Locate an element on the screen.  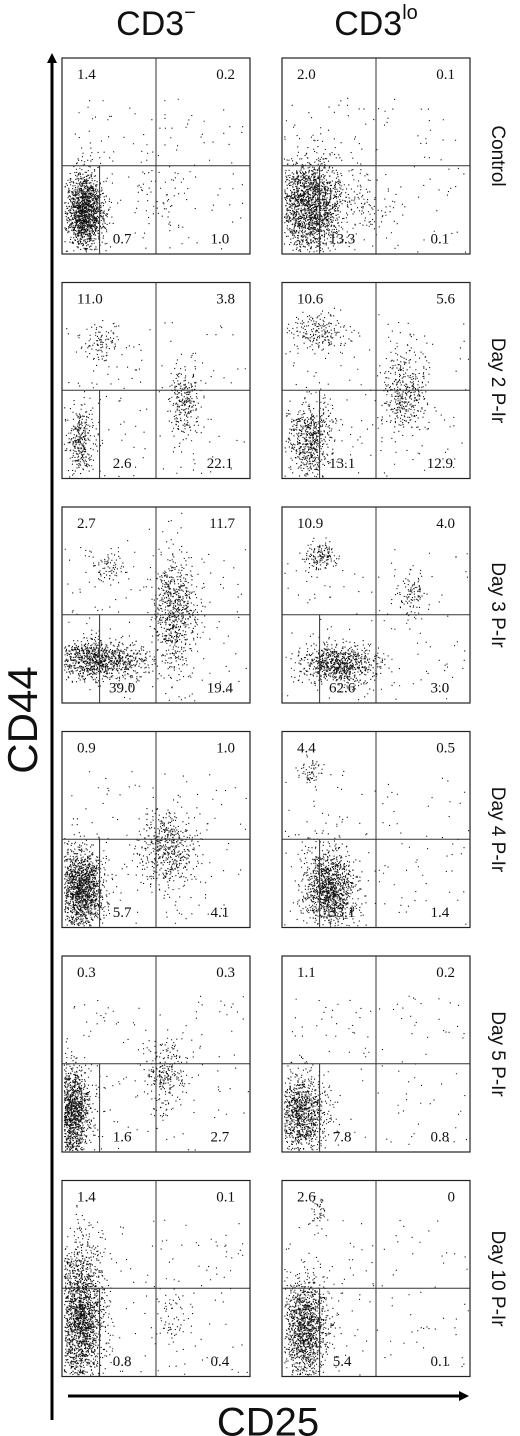
plot-panel: 1.4 0.1 0.8 0.4 is located at coordinates (156, 1278).